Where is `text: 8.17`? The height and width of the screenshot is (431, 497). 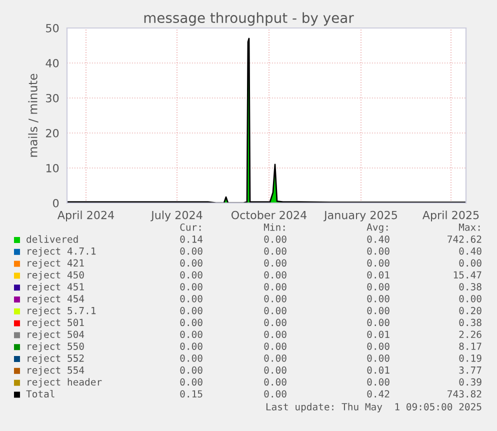 text: 8.17 is located at coordinates (470, 346).